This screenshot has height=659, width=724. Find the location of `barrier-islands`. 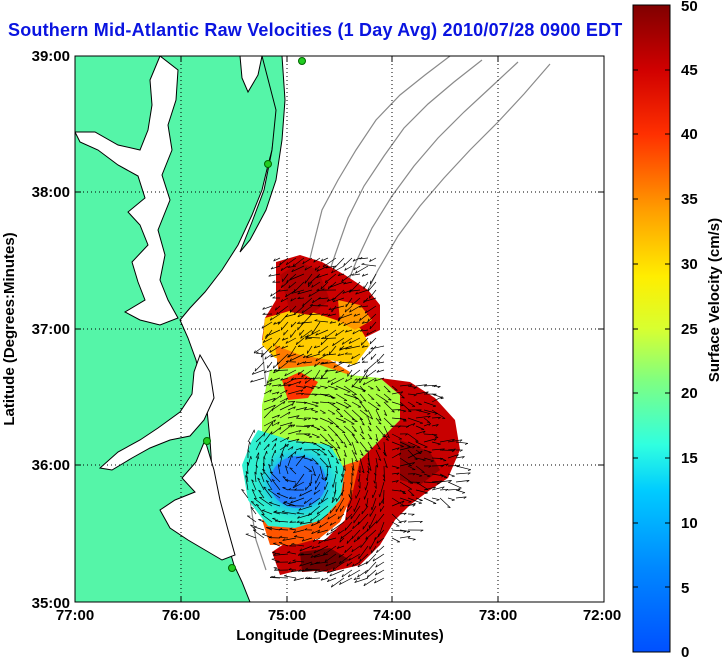

barrier-islands is located at coordinates (262, 154).